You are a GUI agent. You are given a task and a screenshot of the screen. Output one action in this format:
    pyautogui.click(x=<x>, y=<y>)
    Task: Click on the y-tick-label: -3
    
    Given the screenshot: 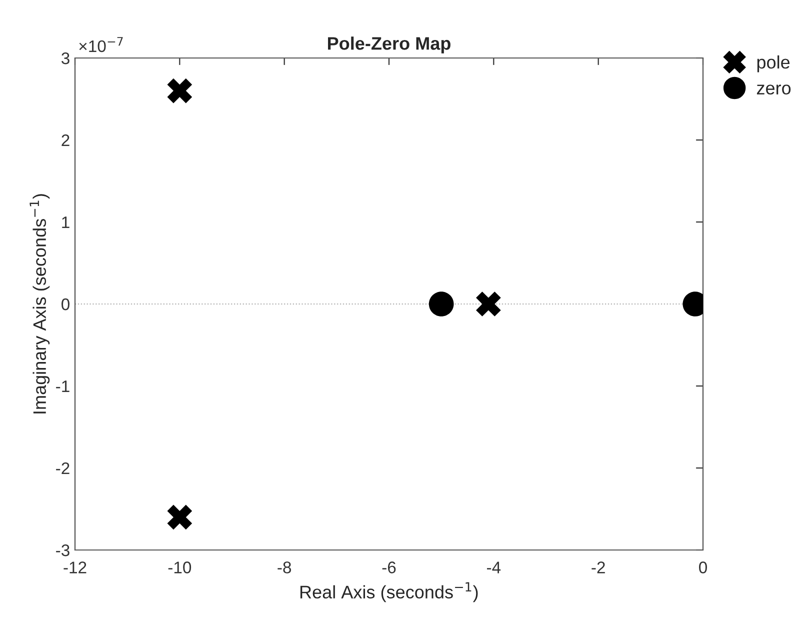 What is the action you would take?
    pyautogui.click(x=63, y=550)
    